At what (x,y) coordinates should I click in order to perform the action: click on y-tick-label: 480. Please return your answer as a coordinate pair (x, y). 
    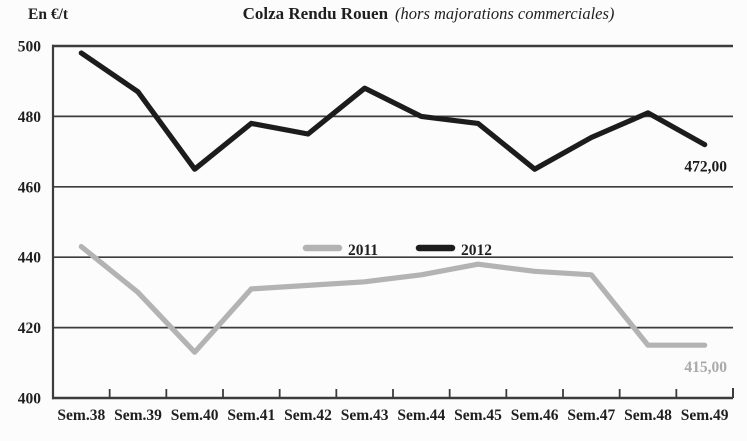
    Looking at the image, I should click on (30, 117).